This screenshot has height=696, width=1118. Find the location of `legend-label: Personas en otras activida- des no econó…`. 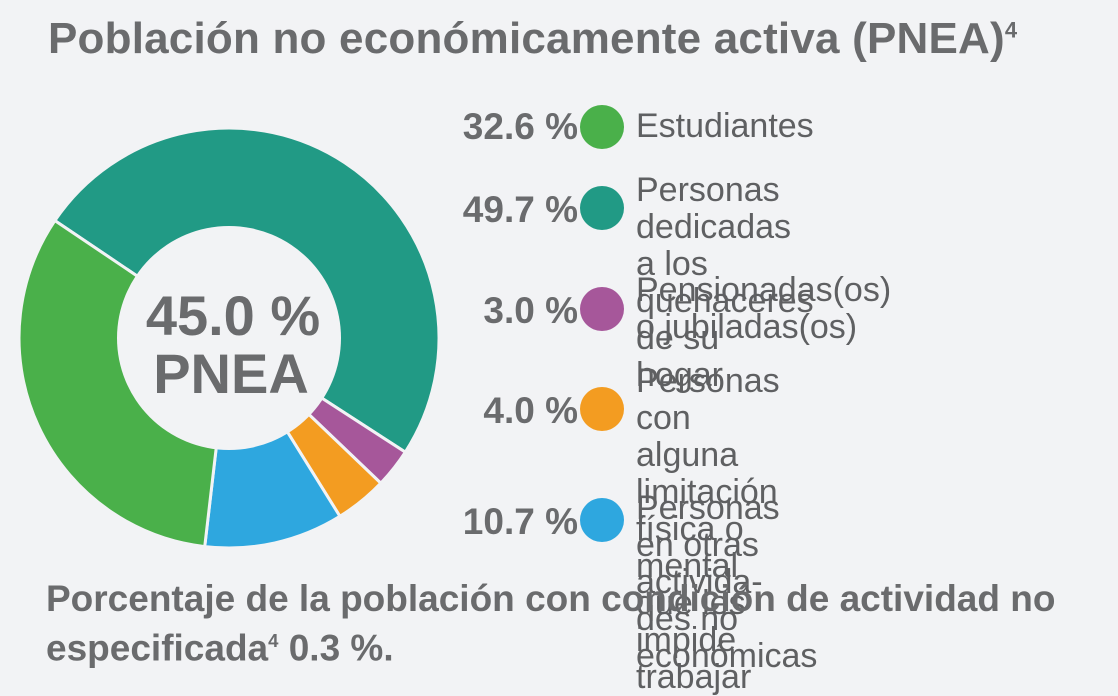

legend-label: Personas en otras activida- des no econó… is located at coordinates (727, 582).